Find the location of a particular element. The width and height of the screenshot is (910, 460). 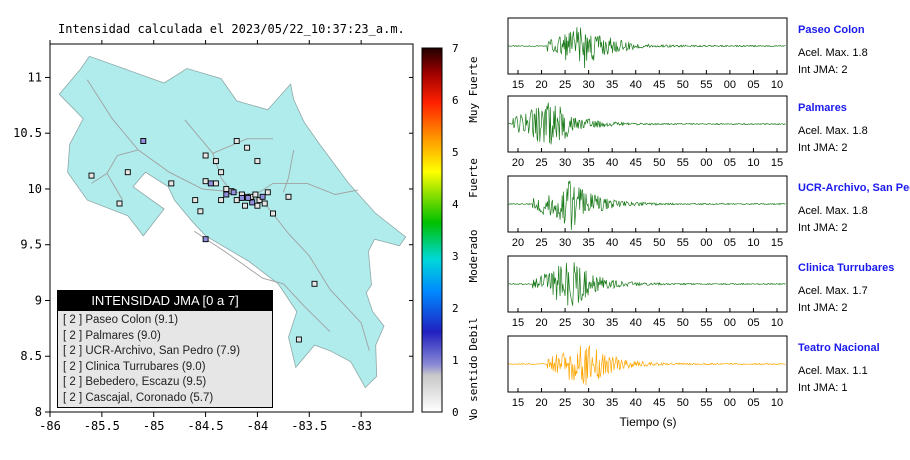

y-tick-label: 8 is located at coordinates (38, 412).